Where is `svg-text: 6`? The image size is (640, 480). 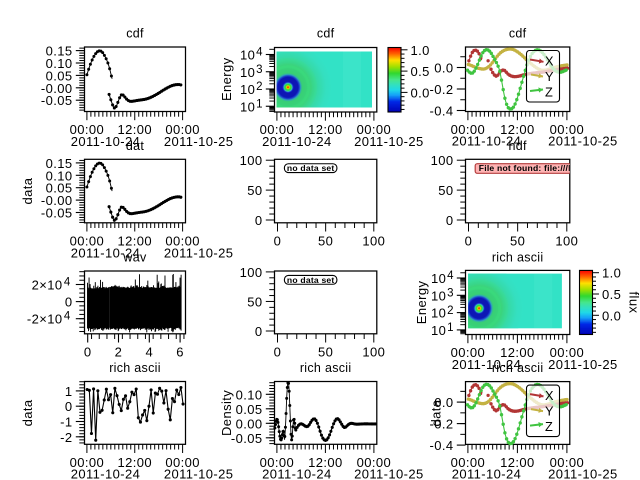
svg-text: 6 is located at coordinates (180, 352).